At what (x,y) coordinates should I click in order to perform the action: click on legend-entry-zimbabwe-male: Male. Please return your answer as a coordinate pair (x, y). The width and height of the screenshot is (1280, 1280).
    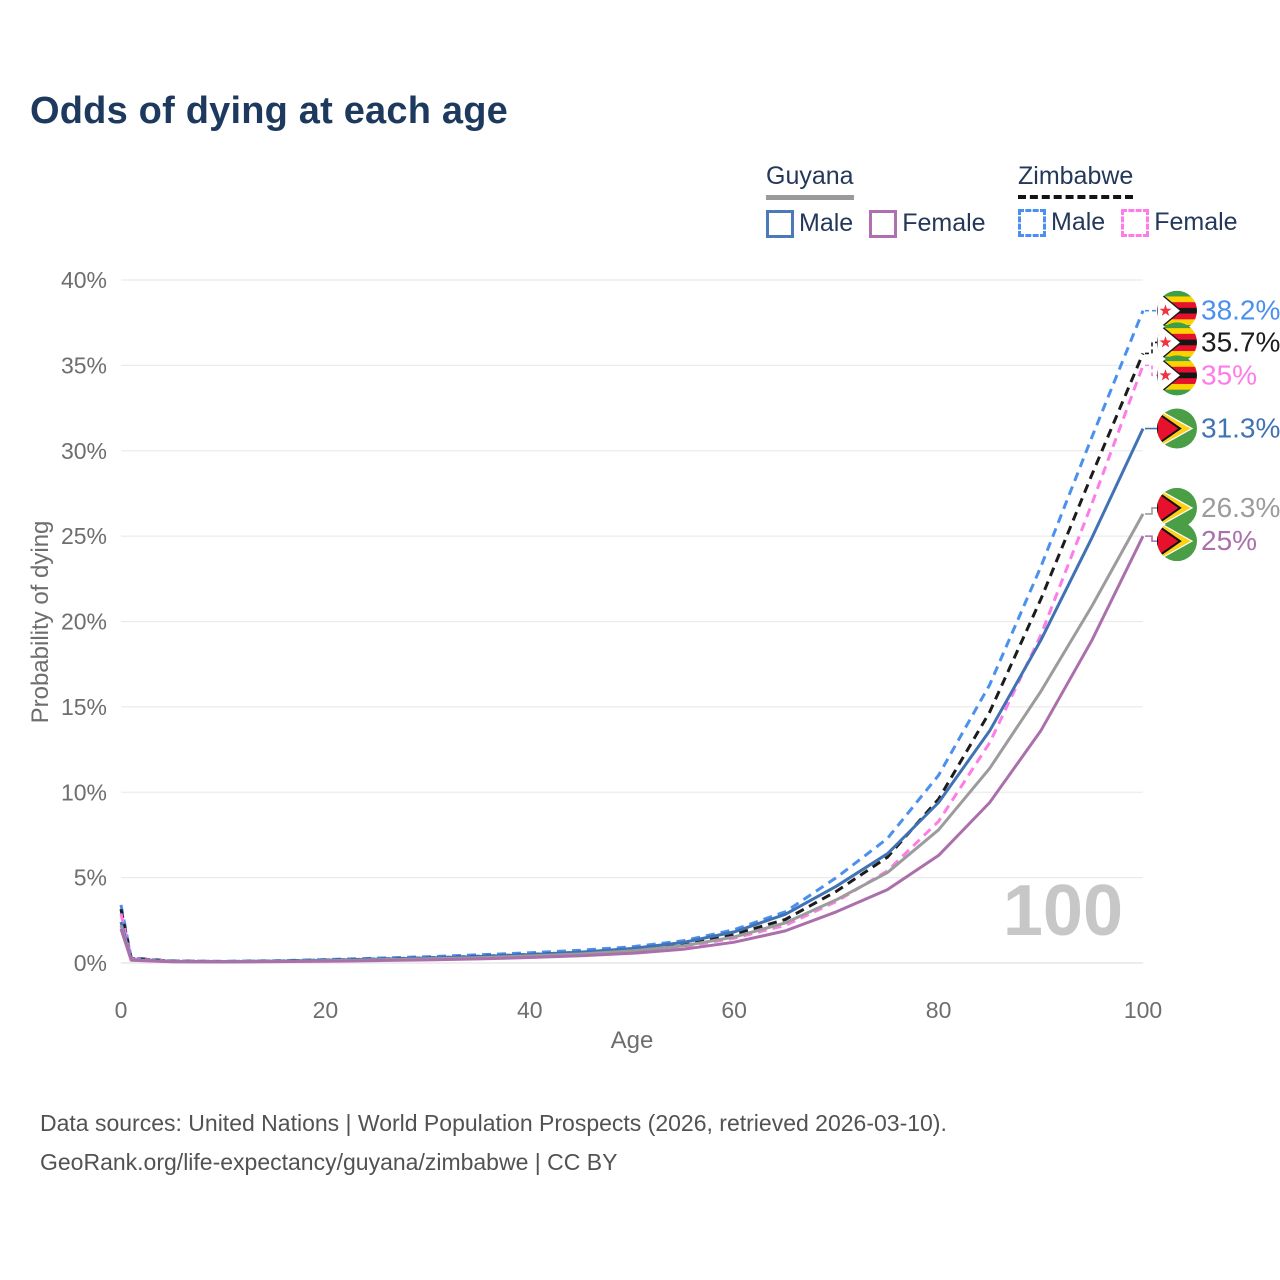
    Looking at the image, I should click on (1061, 222).